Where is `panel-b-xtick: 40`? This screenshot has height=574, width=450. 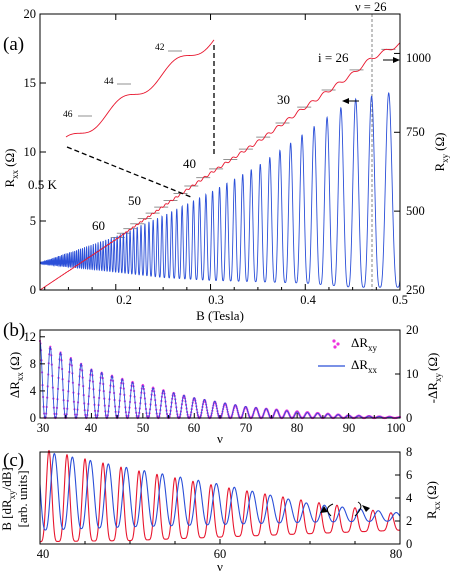
panel-b-xtick: 40 is located at coordinates (91, 428).